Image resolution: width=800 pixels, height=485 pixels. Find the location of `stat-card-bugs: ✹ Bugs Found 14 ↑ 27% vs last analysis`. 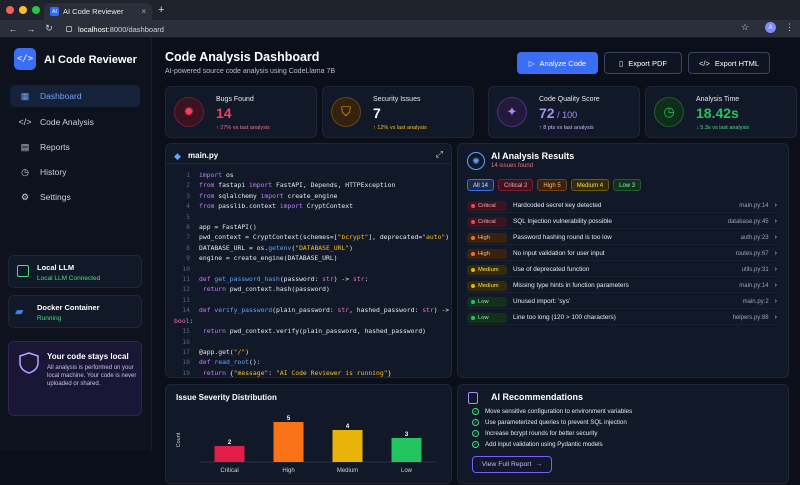

stat-card-bugs: ✹ Bugs Found 14 ↑ 27% vs last analysis is located at coordinates (241, 112).